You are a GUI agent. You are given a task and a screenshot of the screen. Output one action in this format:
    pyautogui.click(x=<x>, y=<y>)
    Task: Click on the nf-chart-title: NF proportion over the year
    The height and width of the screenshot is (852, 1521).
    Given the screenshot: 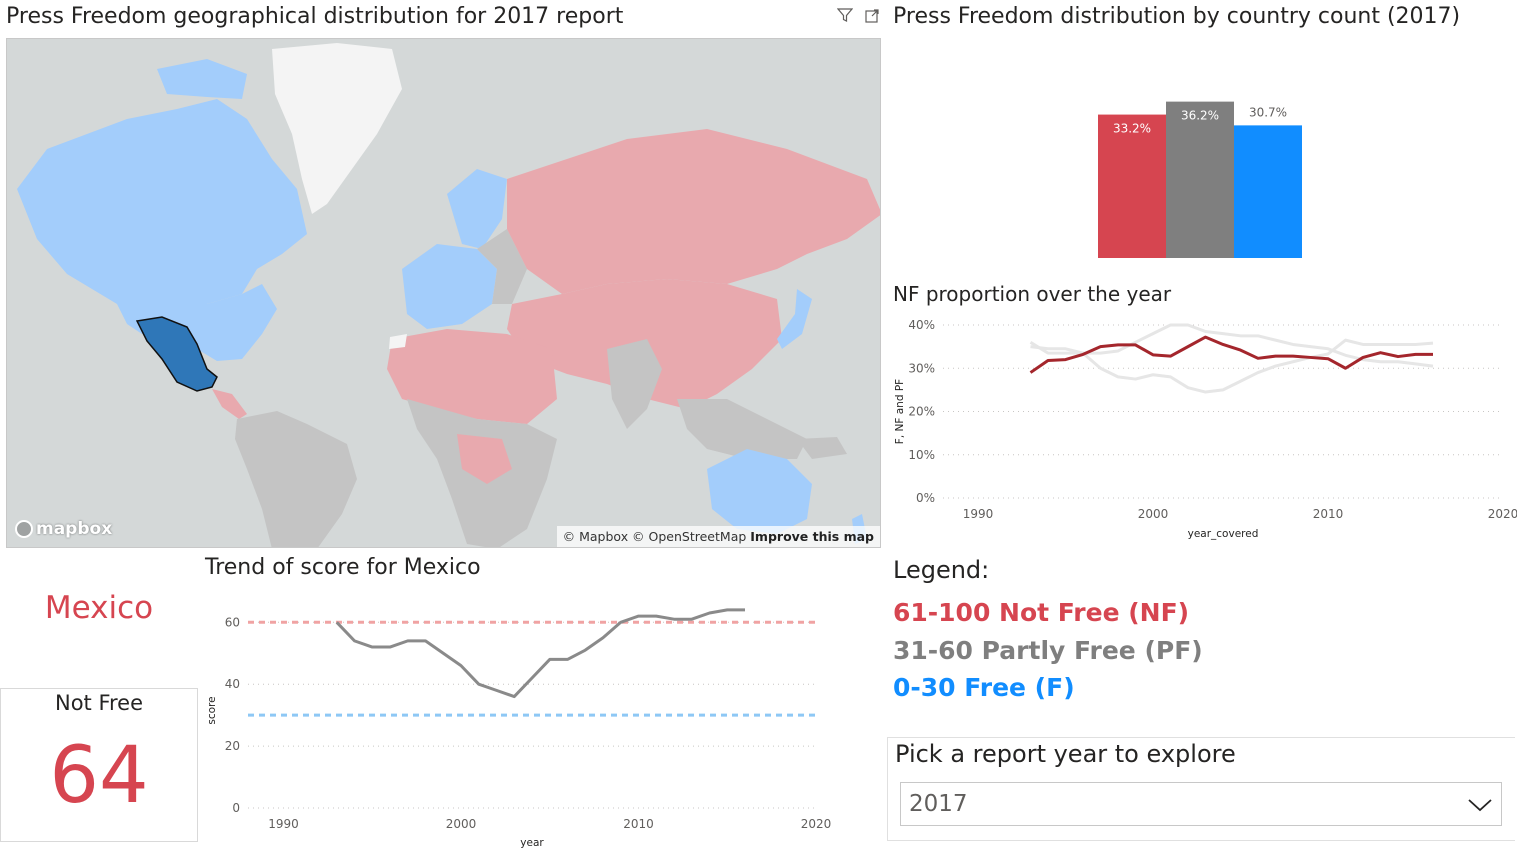 What is the action you would take?
    pyautogui.click(x=1032, y=294)
    